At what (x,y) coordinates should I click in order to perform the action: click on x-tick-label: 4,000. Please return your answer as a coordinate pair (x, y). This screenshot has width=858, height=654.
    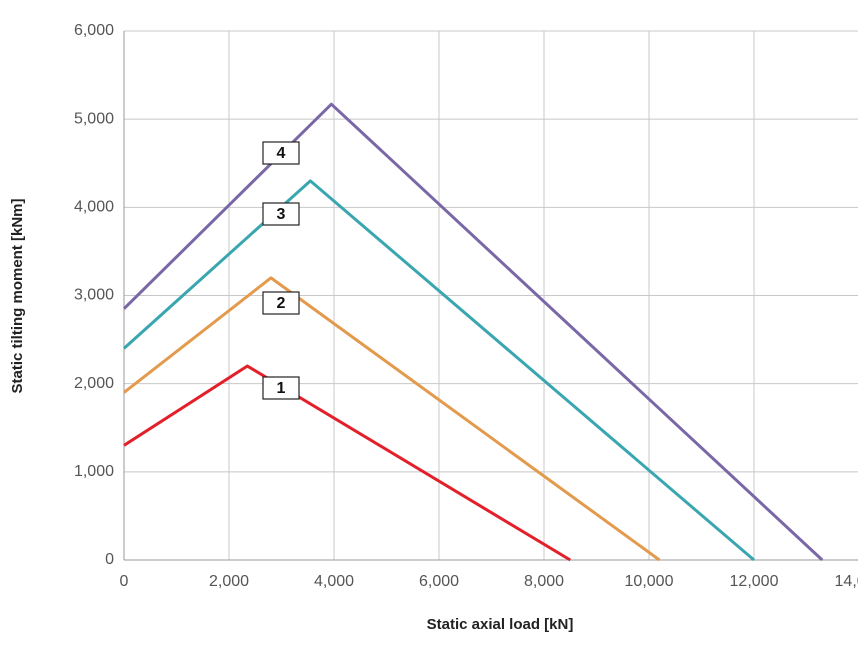
    Looking at the image, I should click on (334, 581).